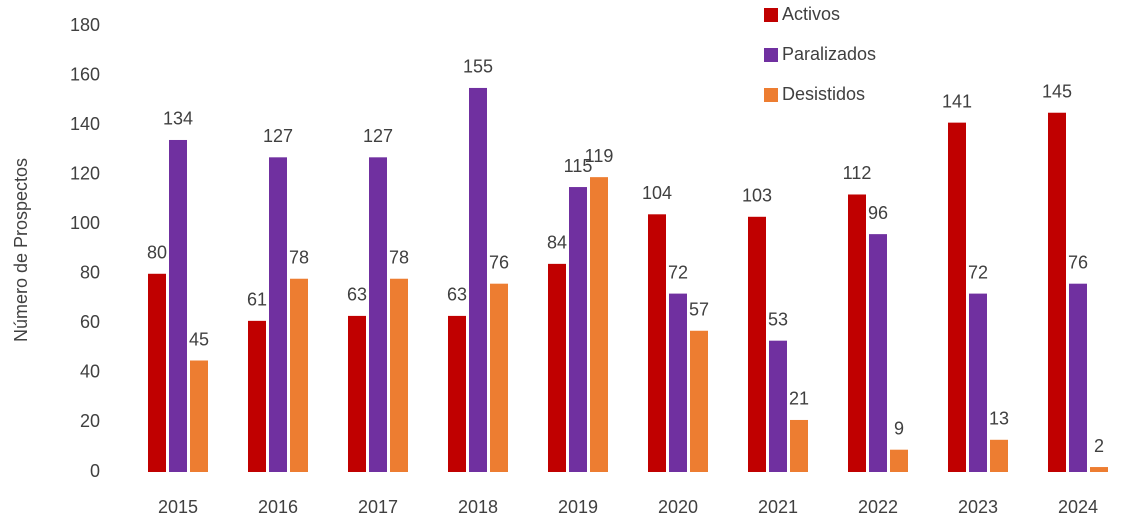  I want to click on data-label: 96, so click(878, 213).